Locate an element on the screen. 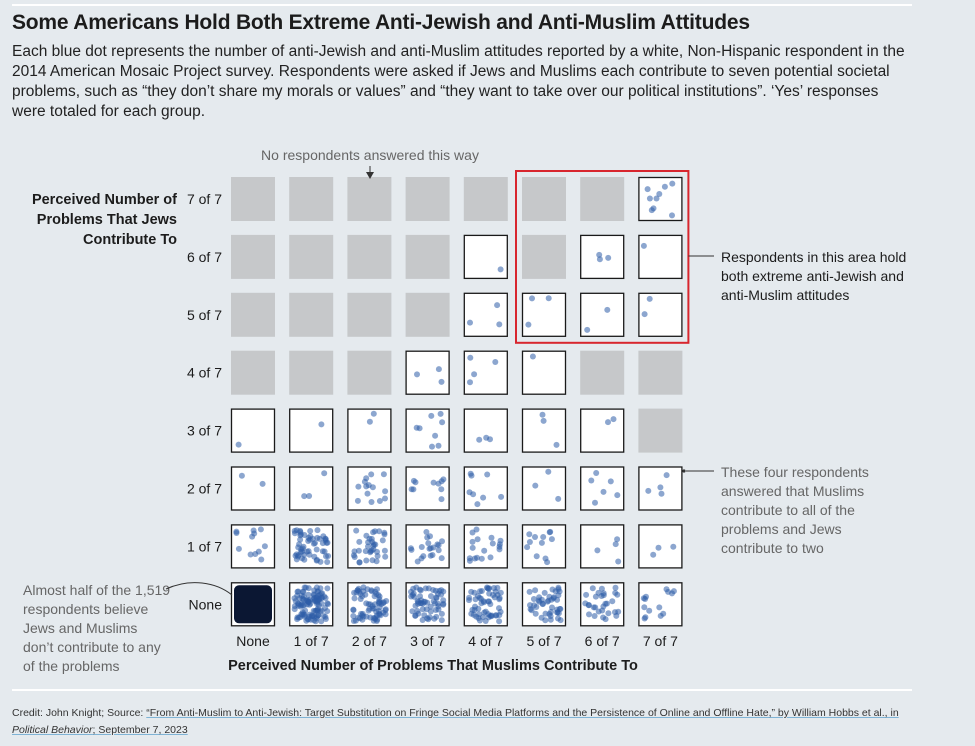 This screenshot has width=975, height=746. cell-j4-m7-empty is located at coordinates (660, 372).